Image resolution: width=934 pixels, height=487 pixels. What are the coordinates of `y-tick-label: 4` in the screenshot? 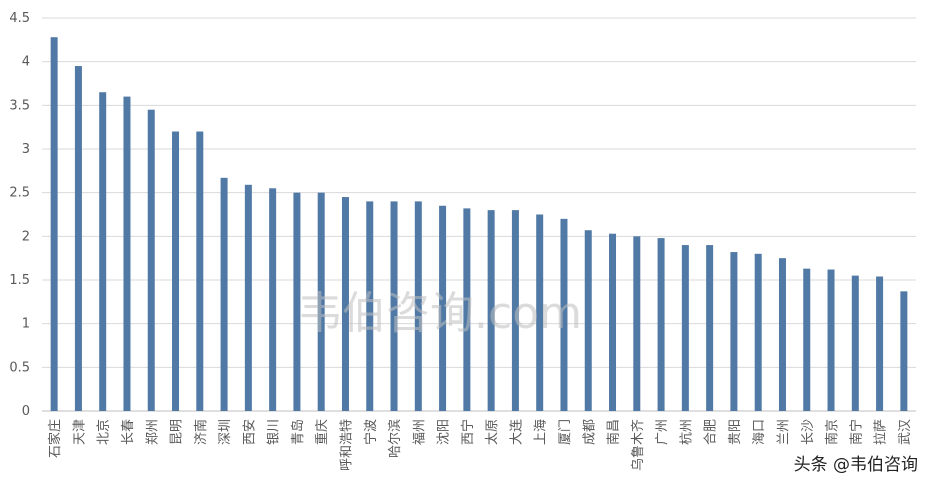 It's located at (26, 62).